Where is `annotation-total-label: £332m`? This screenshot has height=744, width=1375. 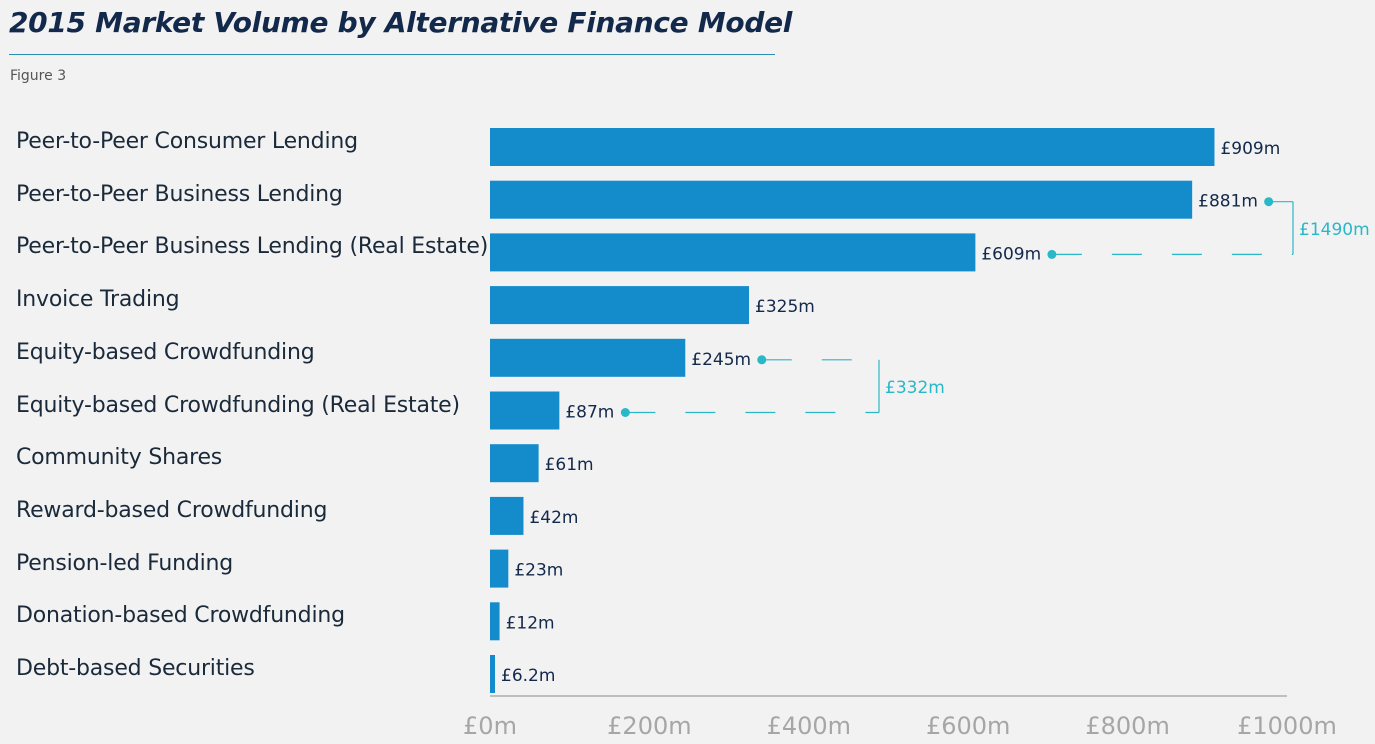
annotation-total-label: £332m is located at coordinates (915, 388).